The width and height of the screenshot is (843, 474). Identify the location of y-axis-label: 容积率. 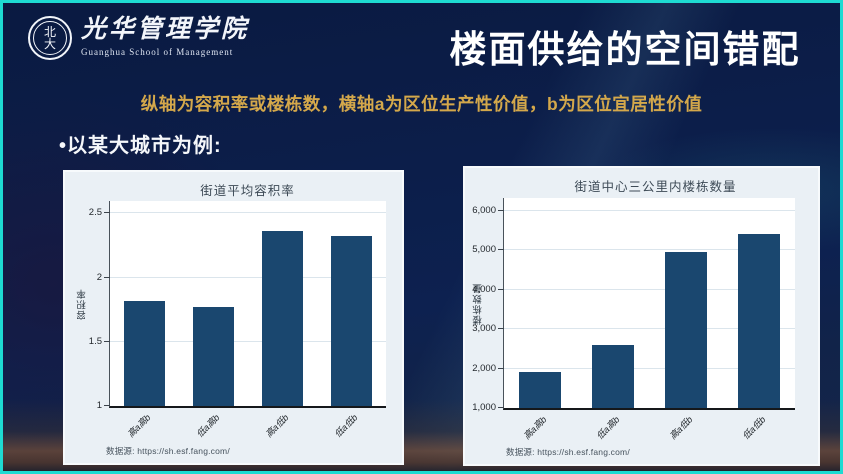
(82, 304).